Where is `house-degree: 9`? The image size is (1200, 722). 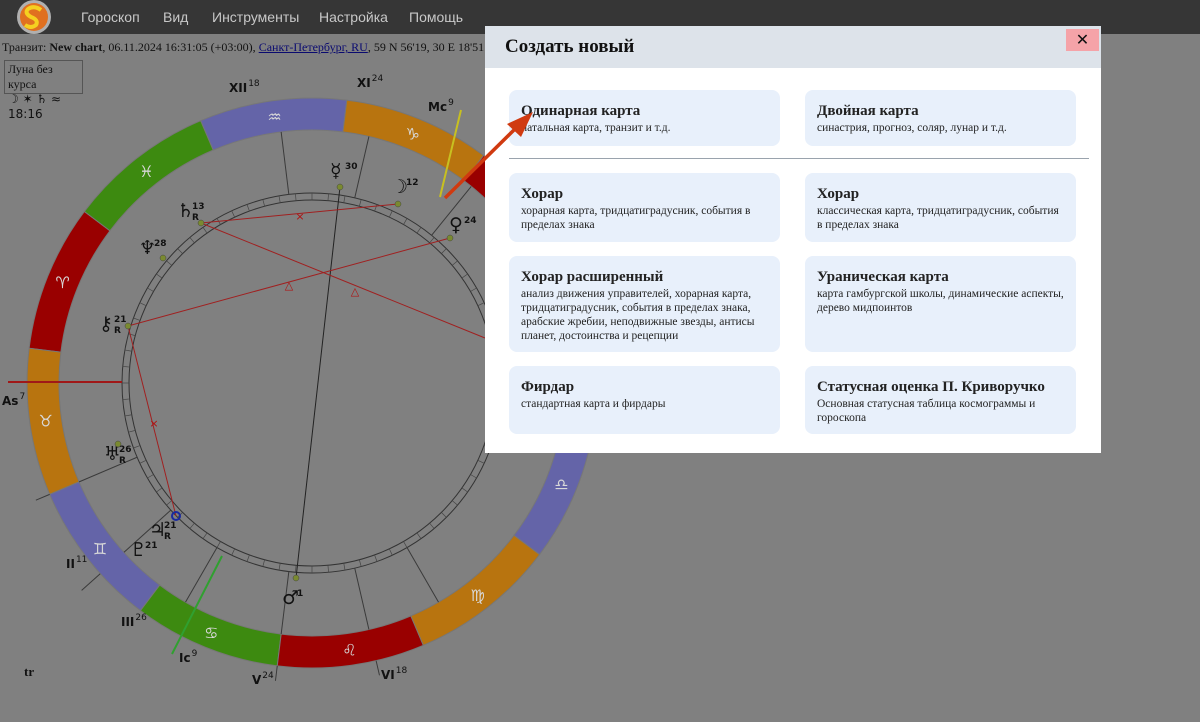
house-degree: 9 is located at coordinates (195, 654).